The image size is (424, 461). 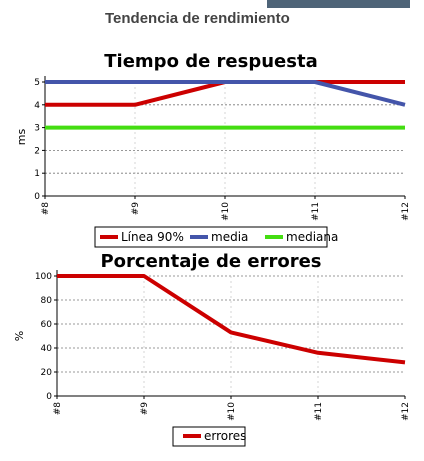 I want to click on y-ticks: 0 1 2 3 4 5, so click(x=37, y=140).